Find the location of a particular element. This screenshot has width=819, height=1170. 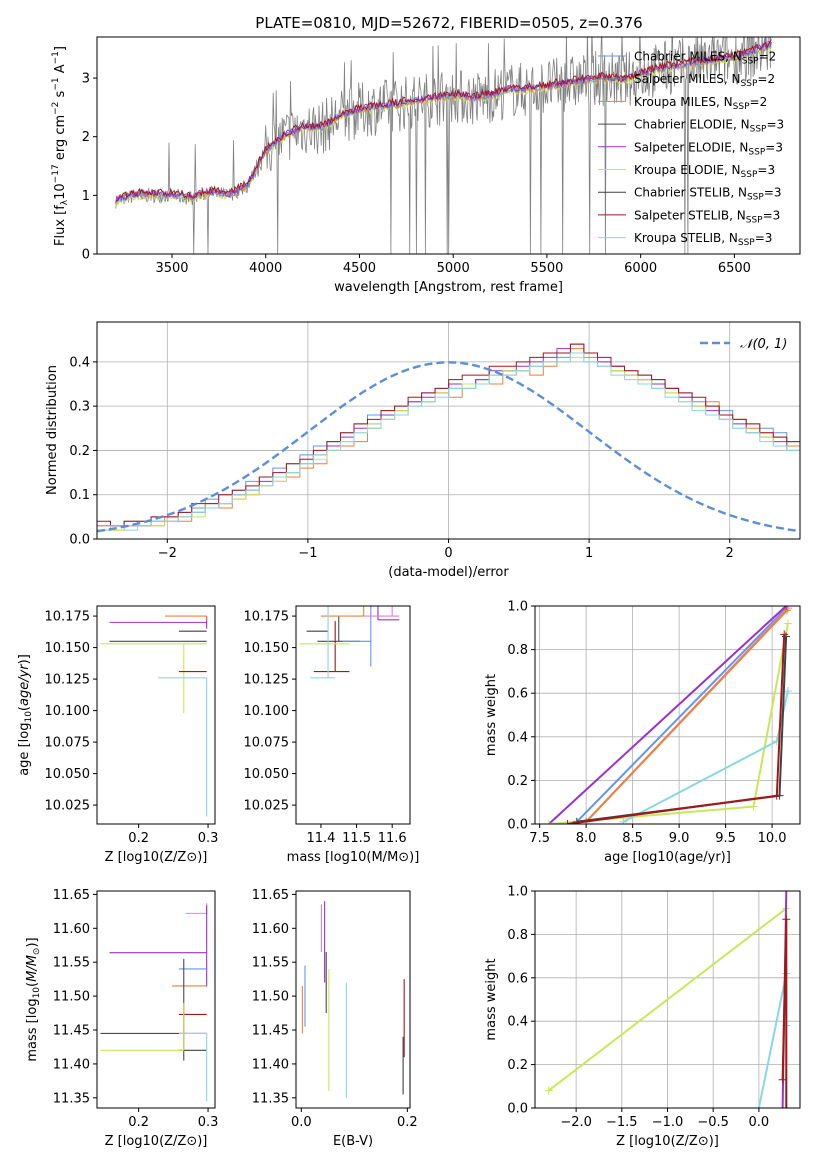

x-tick-label: 6000 is located at coordinates (640, 268).